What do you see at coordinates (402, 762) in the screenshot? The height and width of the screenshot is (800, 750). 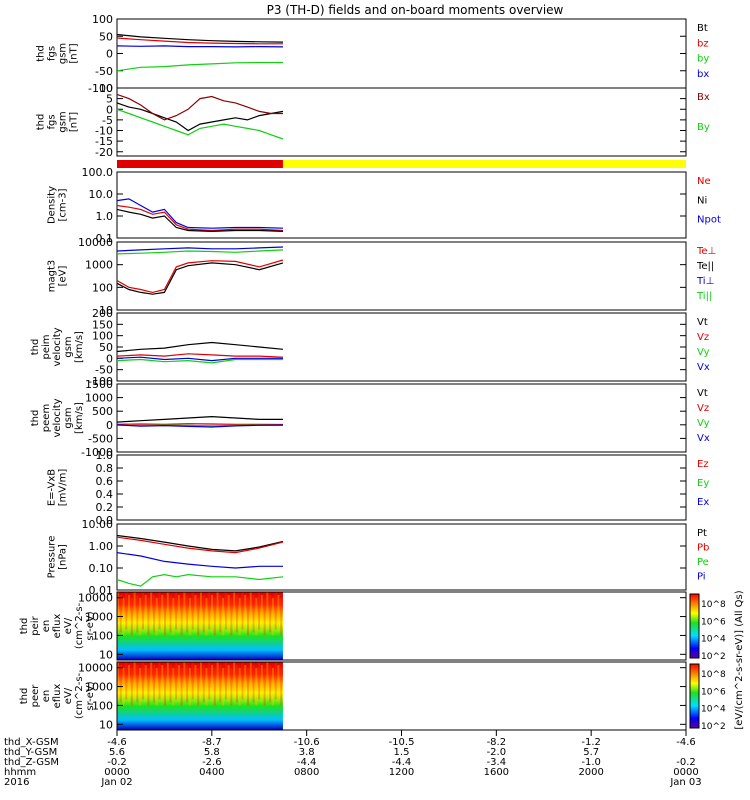 I see `xrow-value-2-3: -4.4` at bounding box center [402, 762].